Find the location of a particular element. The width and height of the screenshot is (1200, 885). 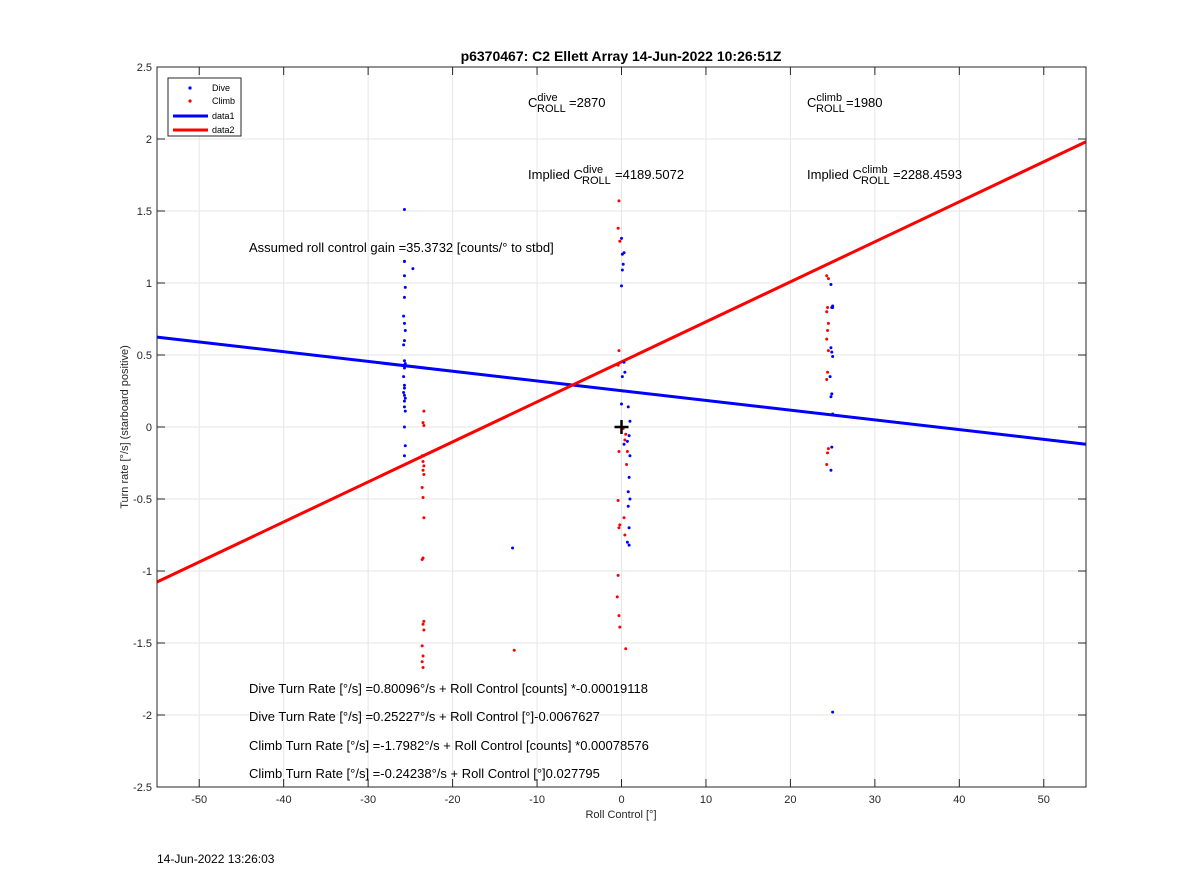

x-tick-label: 50 is located at coordinates (1044, 800).